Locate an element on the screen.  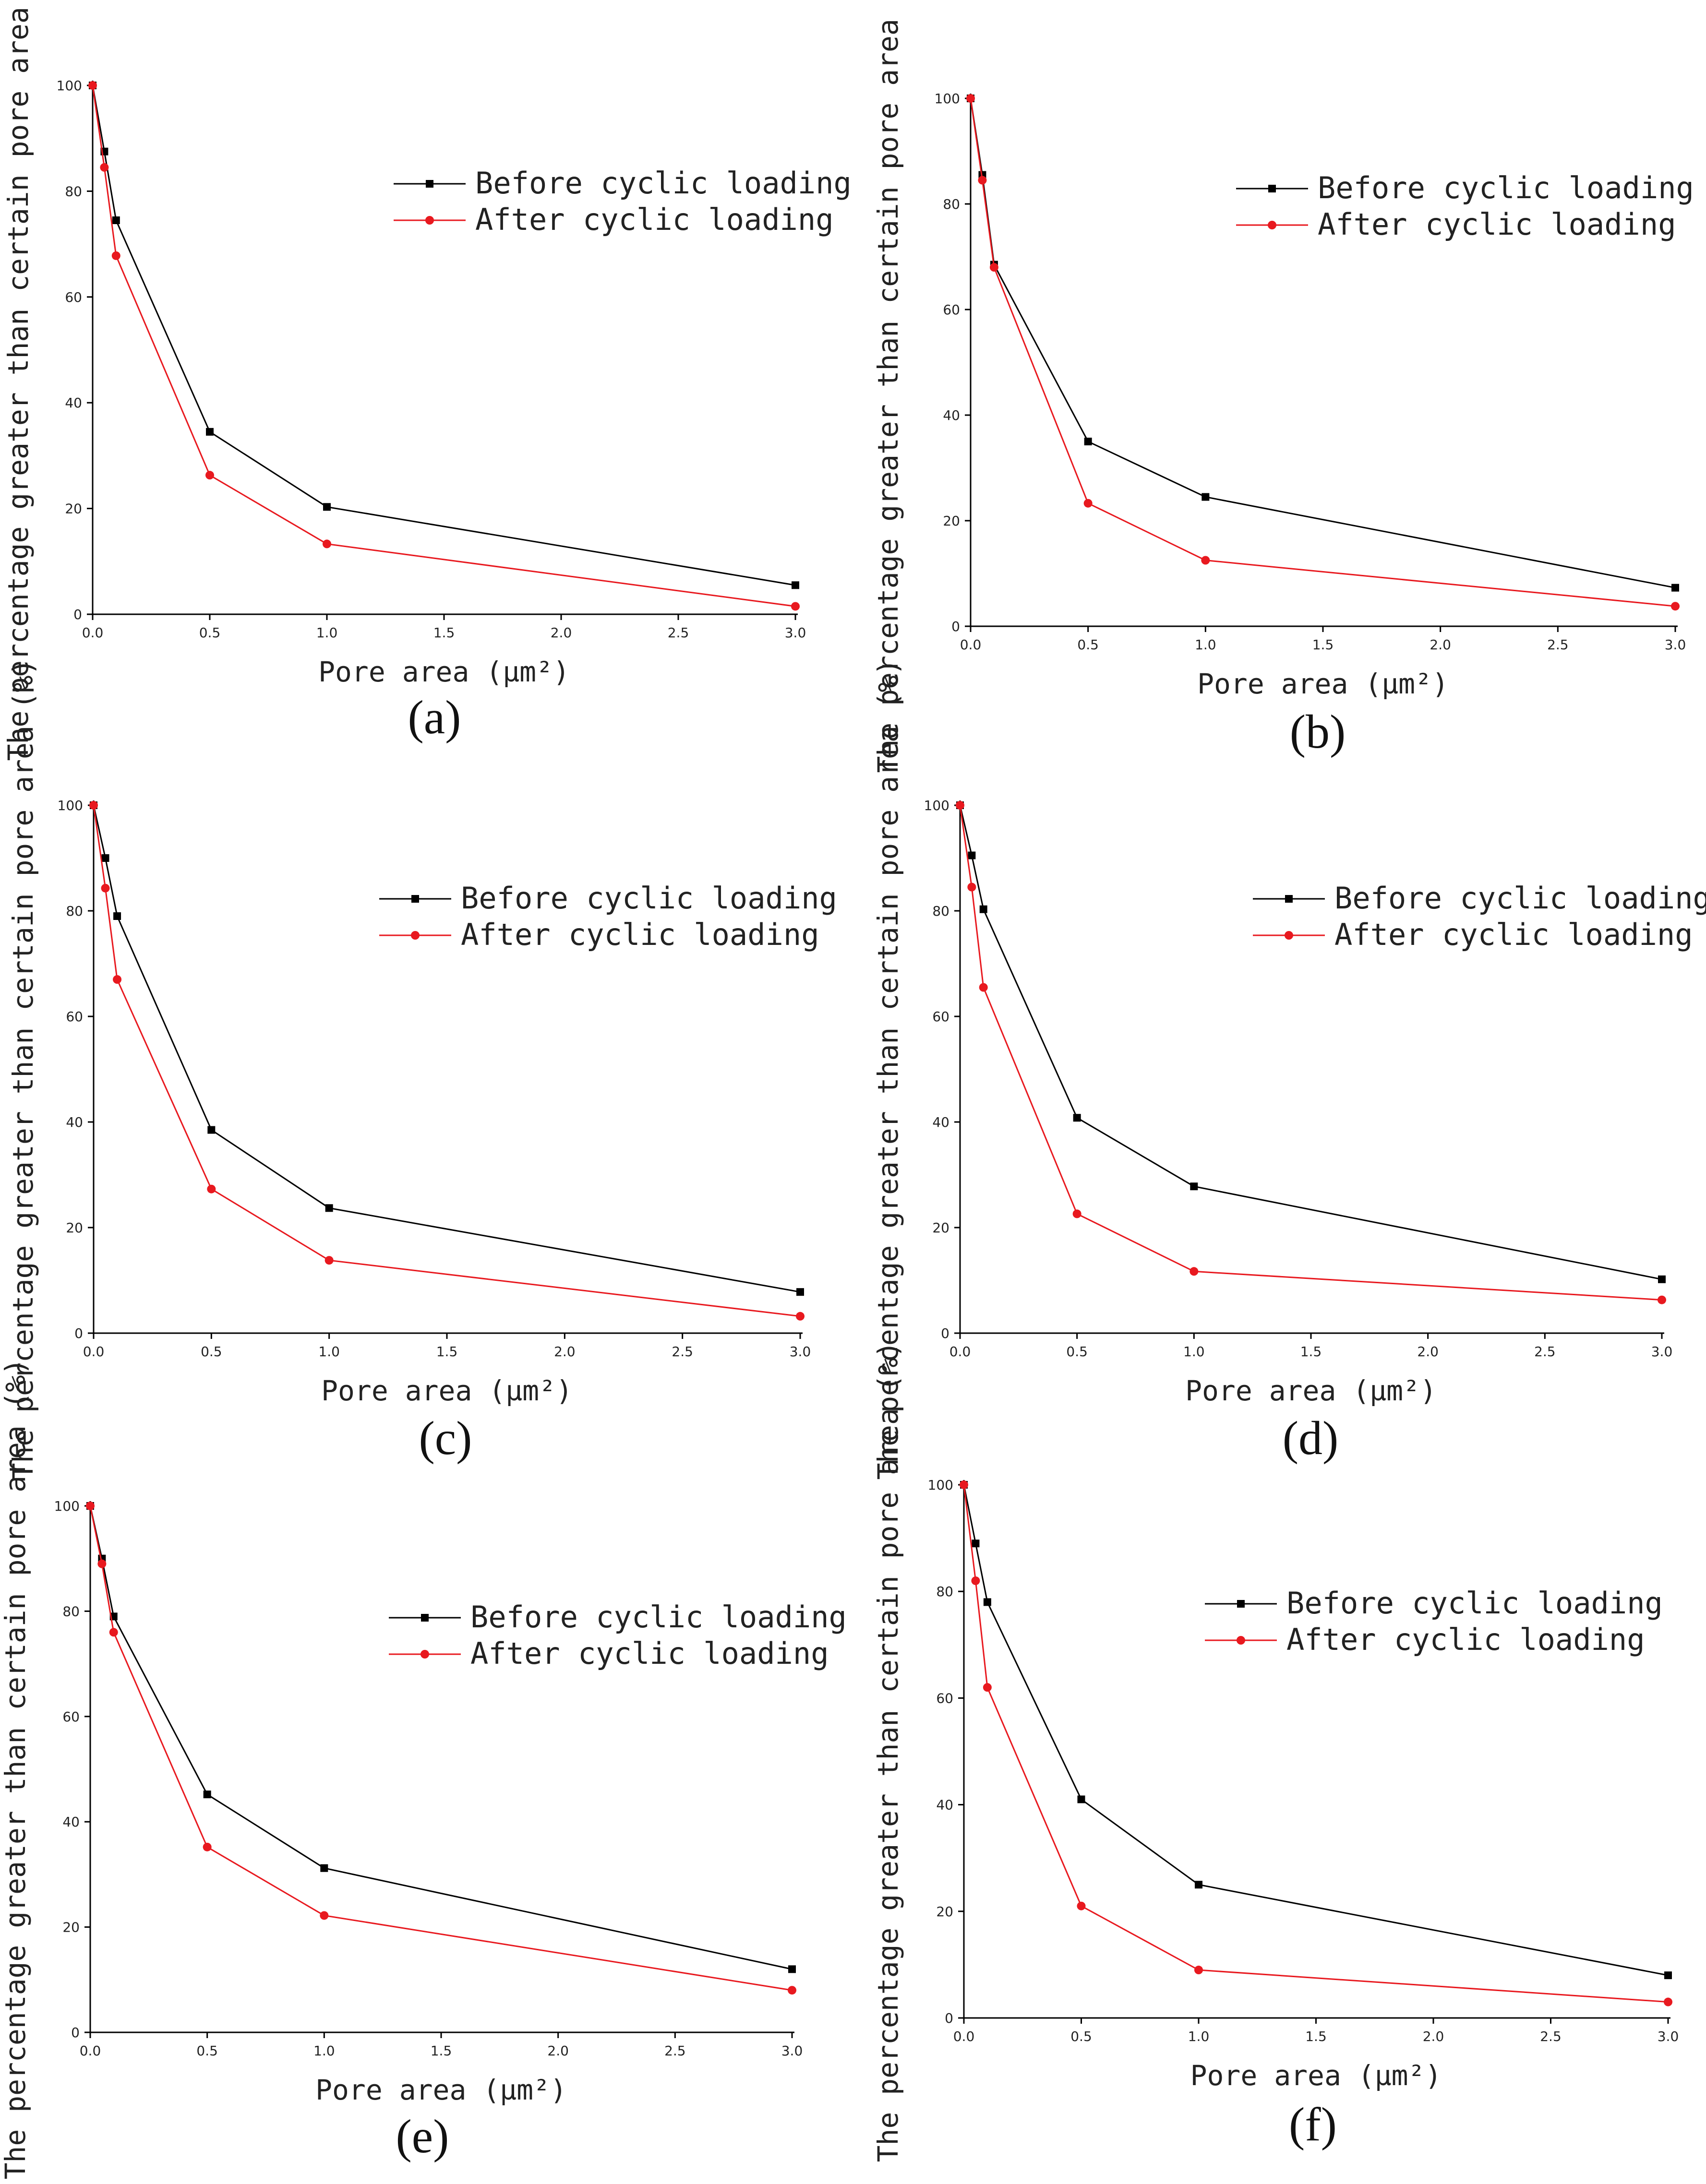
panel-label: (a) is located at coordinates (434, 717).